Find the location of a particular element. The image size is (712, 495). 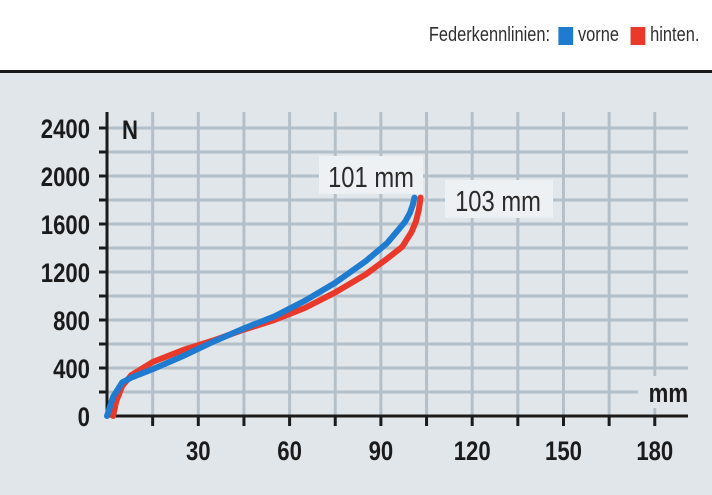

y-tick-label: 2000 is located at coordinates (65, 178).